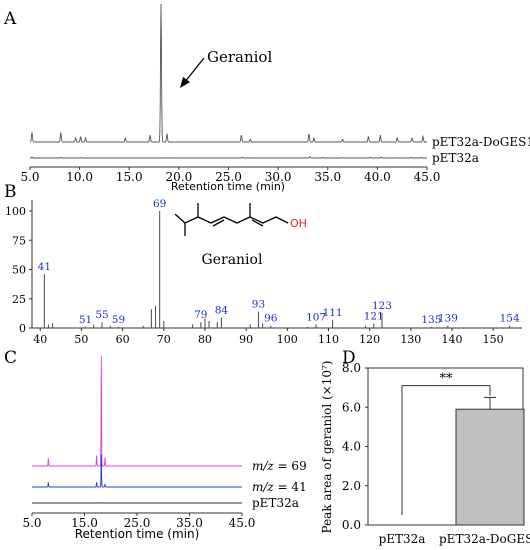 This screenshot has width=530, height=550. I want to click on panel-c-x-tick-label: 35.0, so click(189, 523).